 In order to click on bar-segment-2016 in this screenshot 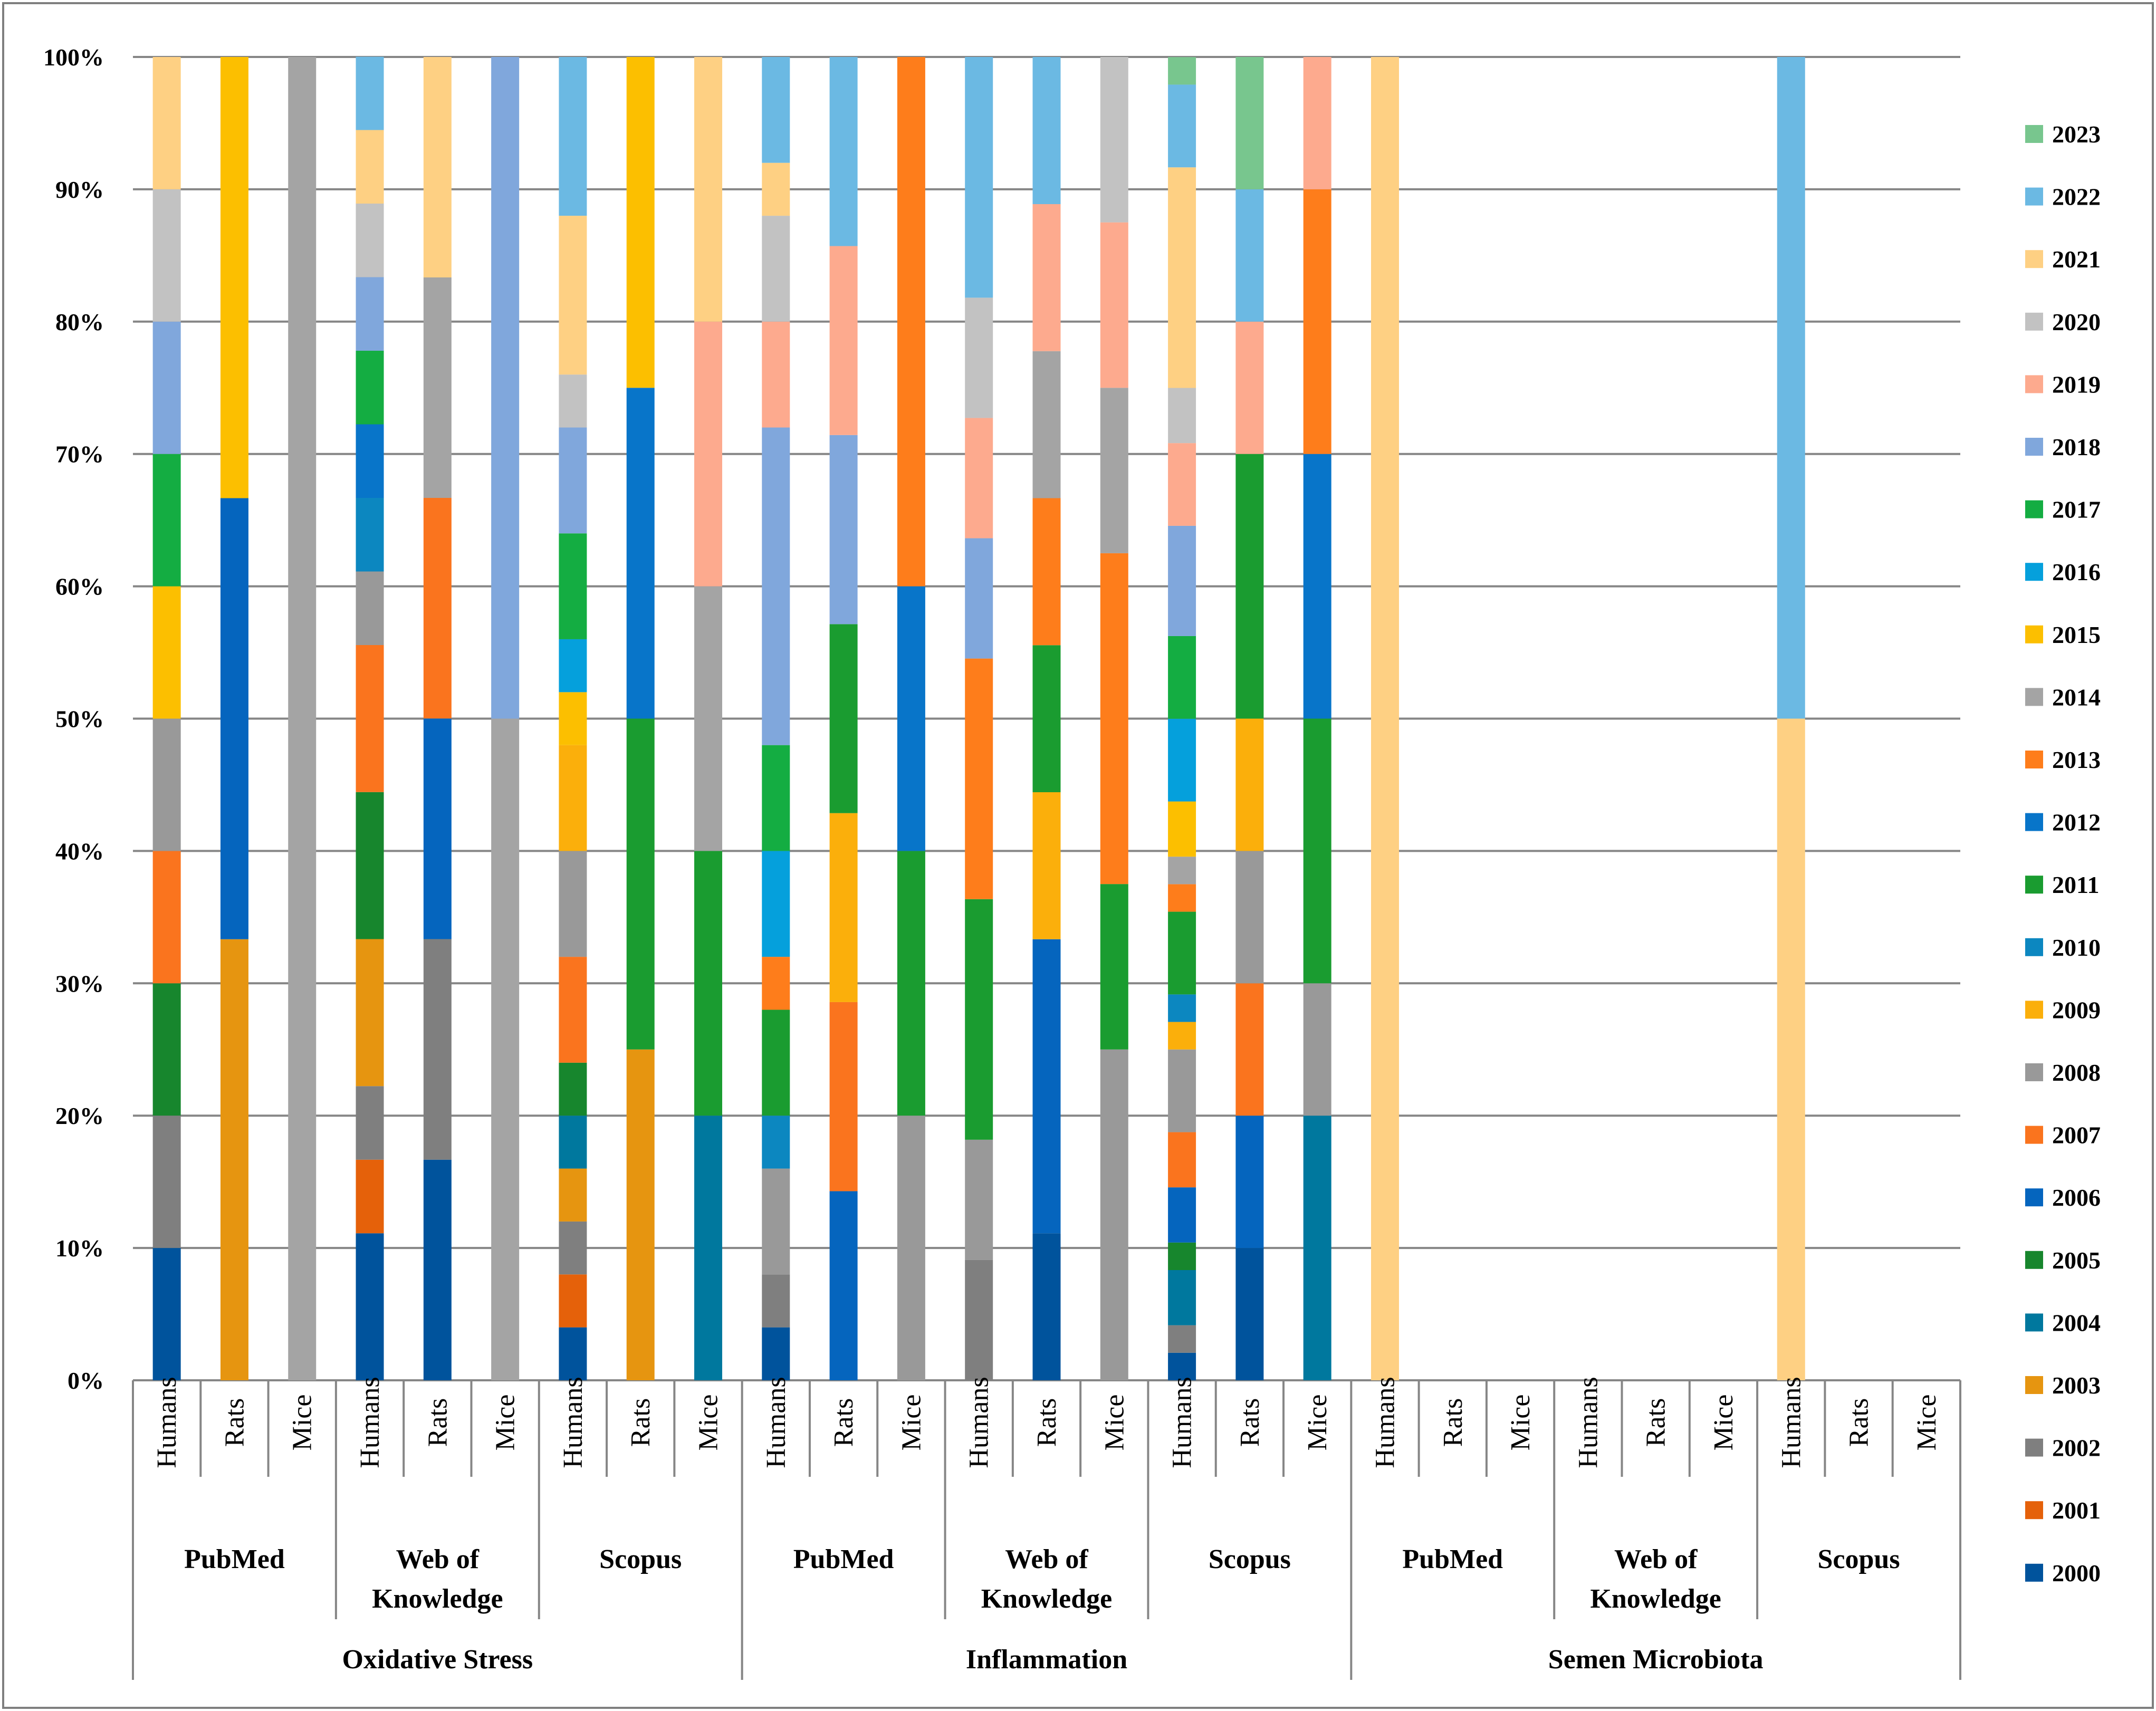, I will do `click(776, 904)`.